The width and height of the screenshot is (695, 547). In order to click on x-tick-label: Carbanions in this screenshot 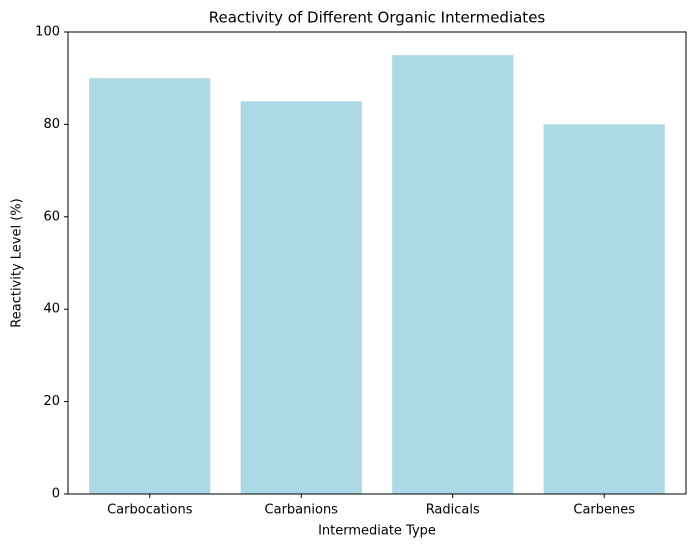, I will do `click(302, 510)`.